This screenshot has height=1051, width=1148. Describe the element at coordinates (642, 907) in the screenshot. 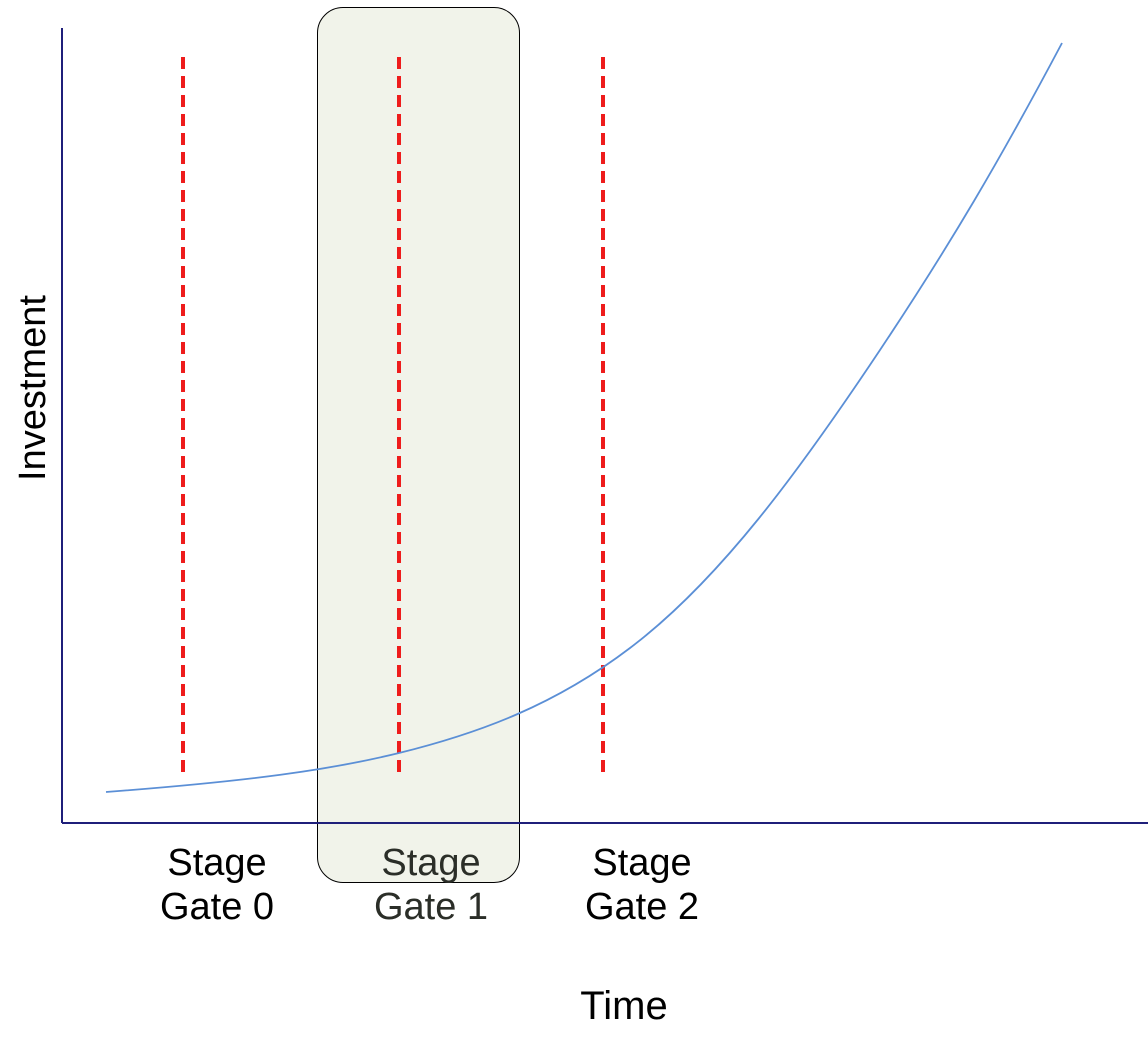

I see `gate-2-label-line2: Gate 2` at that location.